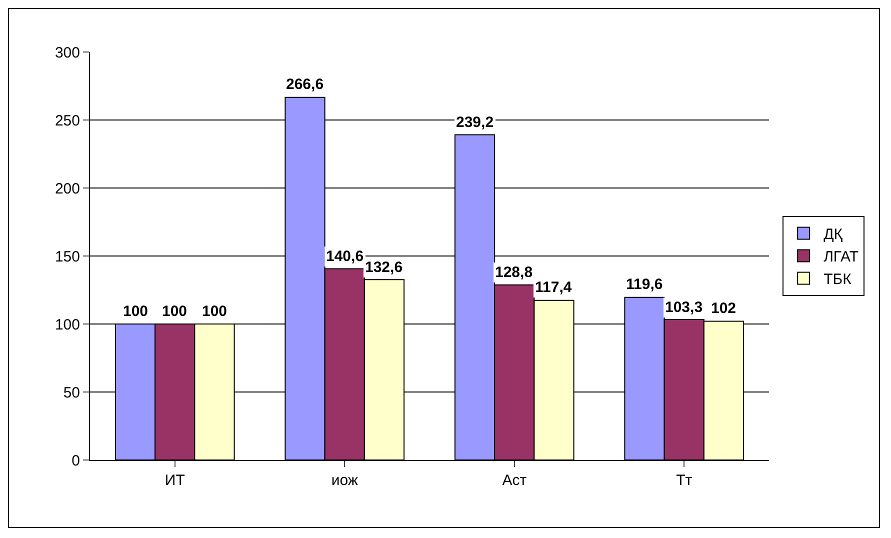 The height and width of the screenshot is (538, 891). What do you see at coordinates (684, 307) in the screenshot?
I see `data-label: 103,3` at bounding box center [684, 307].